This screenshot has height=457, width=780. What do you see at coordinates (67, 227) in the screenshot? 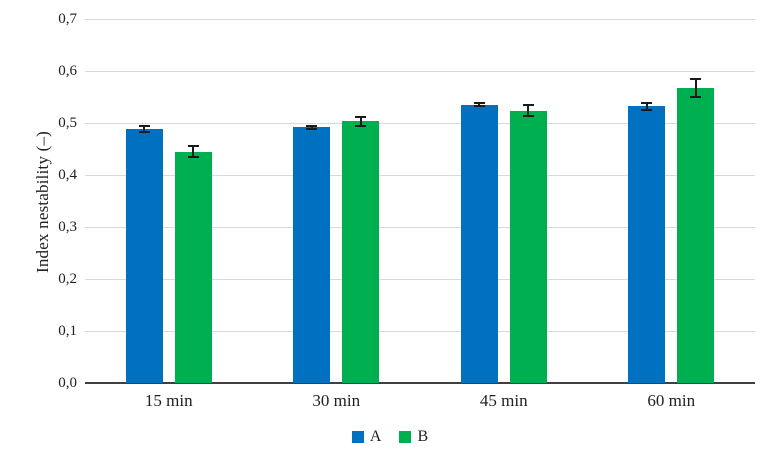
I see `y-tick-label: 0,3` at bounding box center [67, 227].